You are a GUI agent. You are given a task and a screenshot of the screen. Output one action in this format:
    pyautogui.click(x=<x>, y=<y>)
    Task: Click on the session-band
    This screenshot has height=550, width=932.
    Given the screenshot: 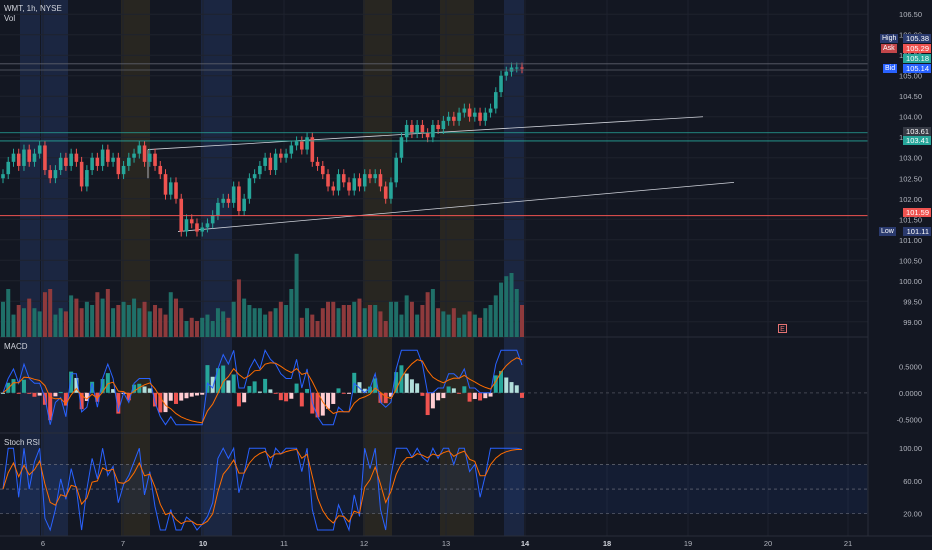 What is the action you would take?
    pyautogui.click(x=514, y=268)
    